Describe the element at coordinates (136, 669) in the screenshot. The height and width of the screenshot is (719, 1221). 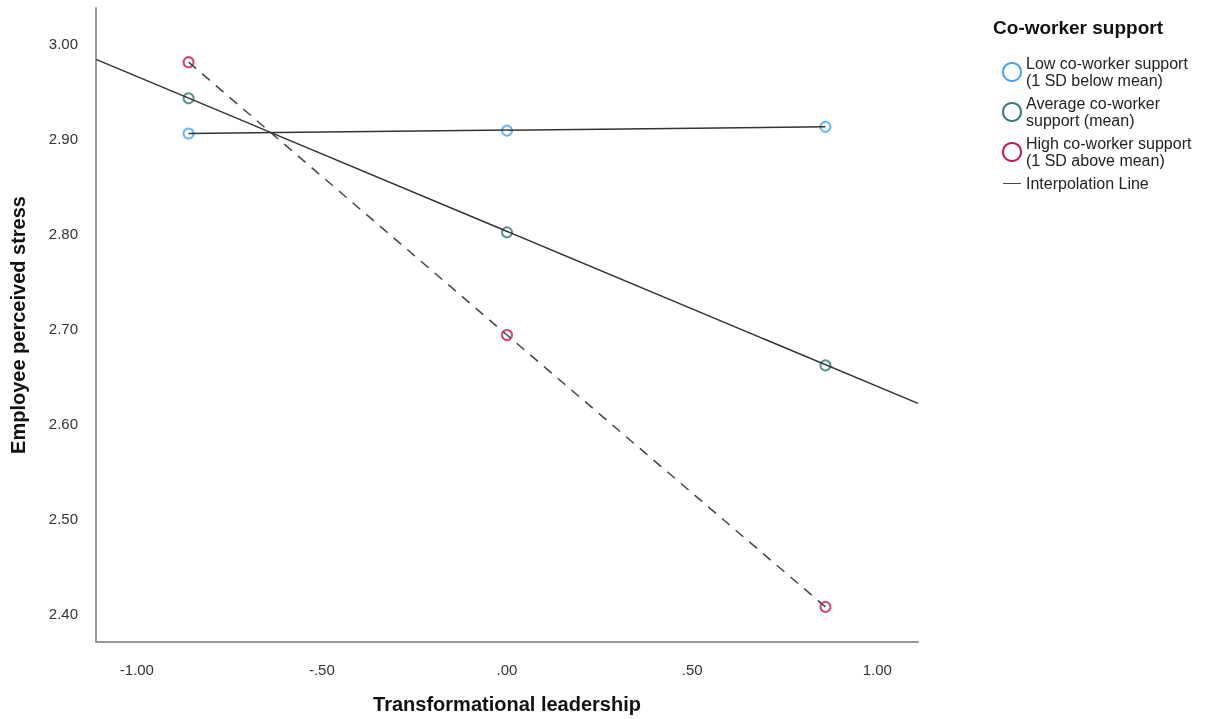
I see `x-tick-label: -1.00` at that location.